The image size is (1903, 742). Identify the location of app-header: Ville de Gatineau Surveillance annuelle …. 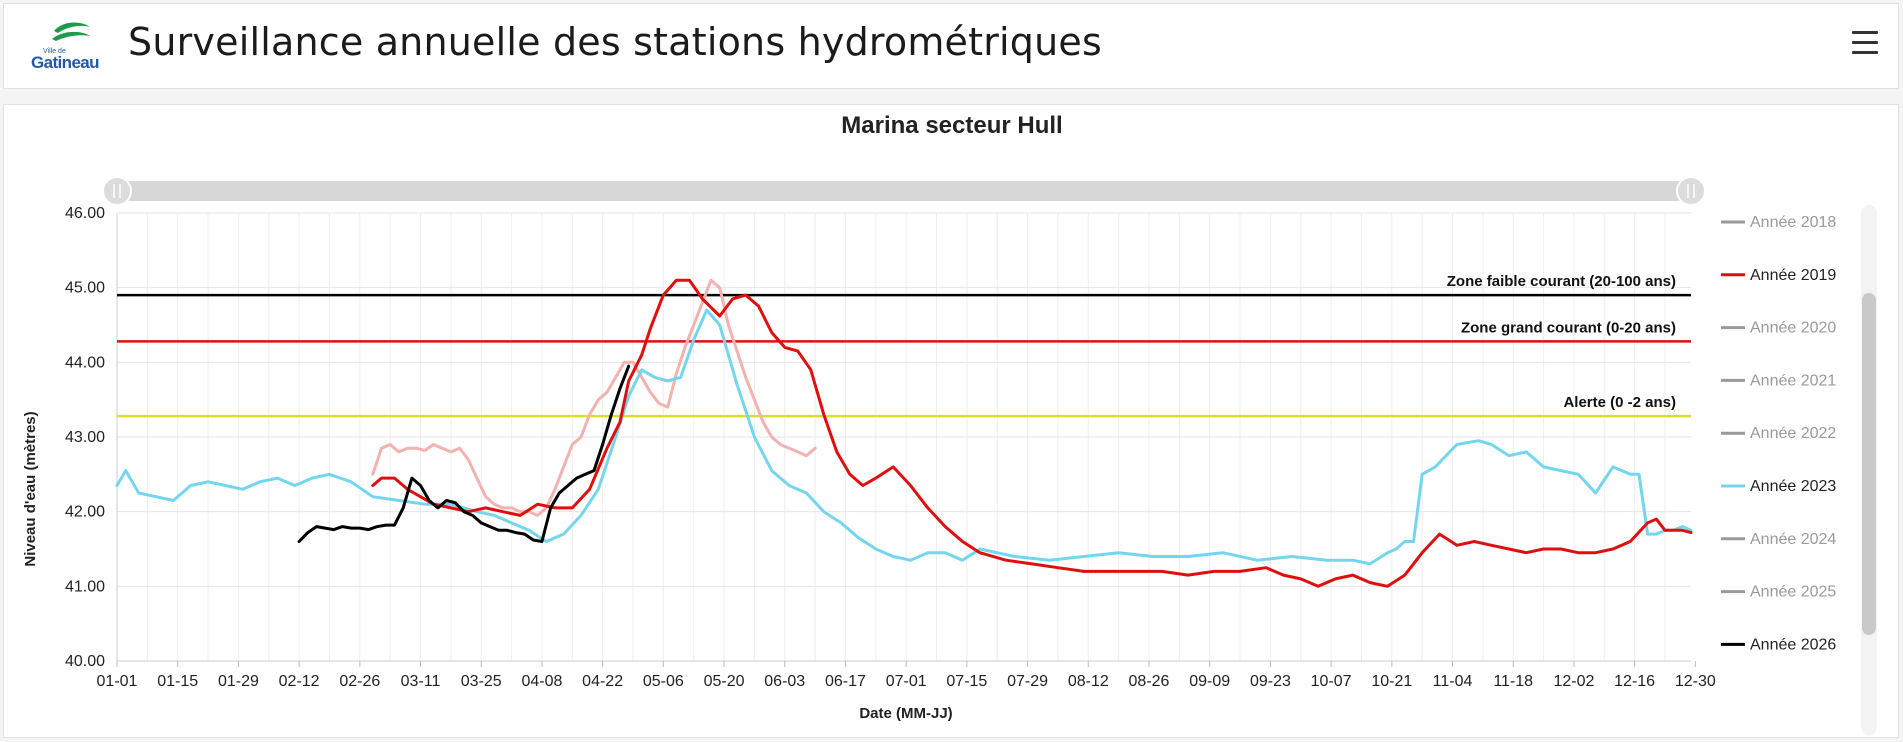
(951, 46).